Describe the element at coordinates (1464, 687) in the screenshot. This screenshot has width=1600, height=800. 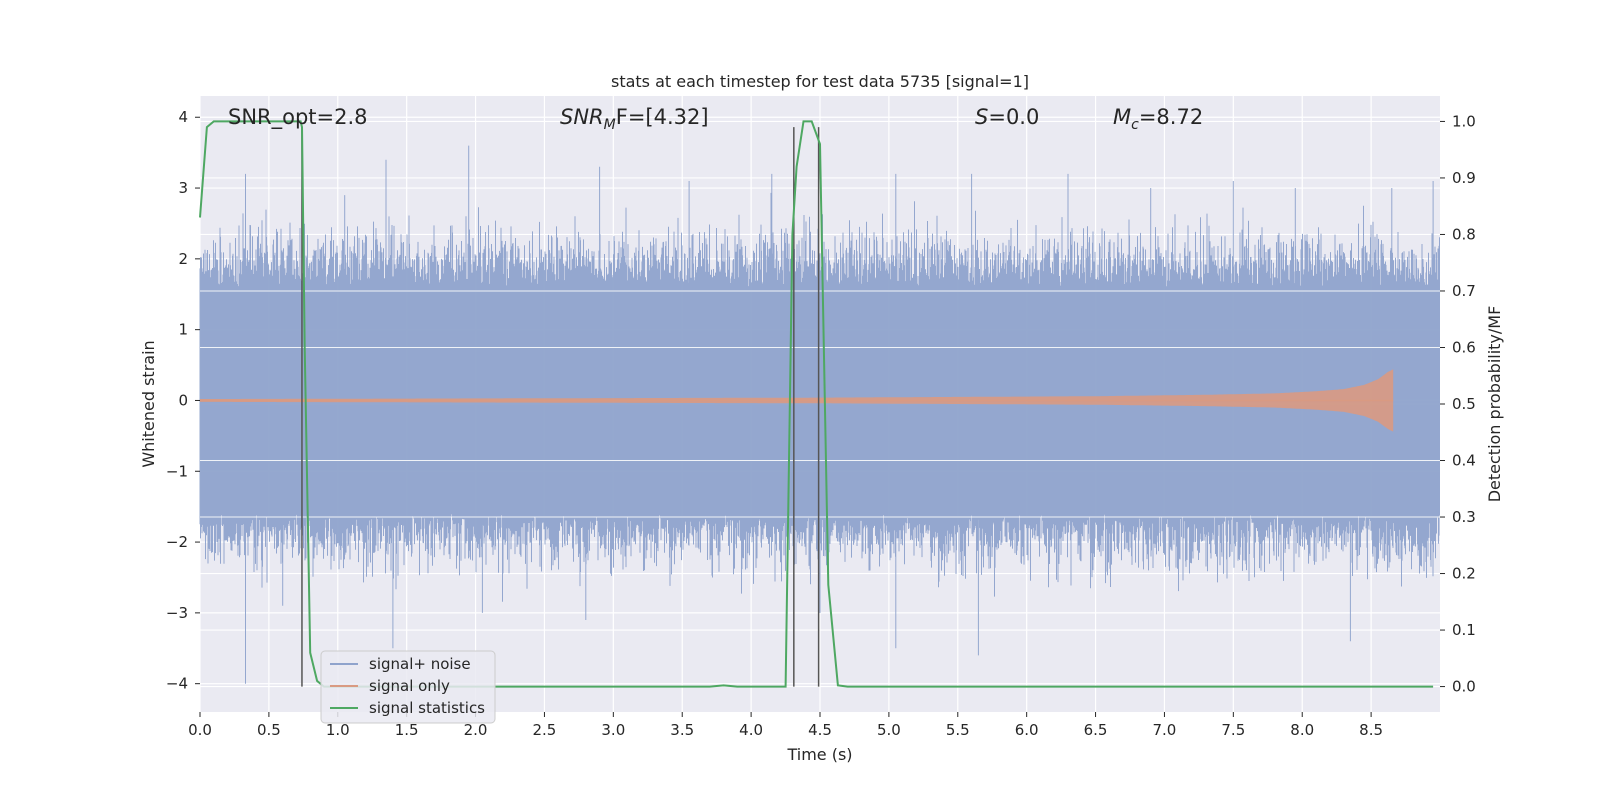
I see `y2-tick-label: 0.0` at that location.